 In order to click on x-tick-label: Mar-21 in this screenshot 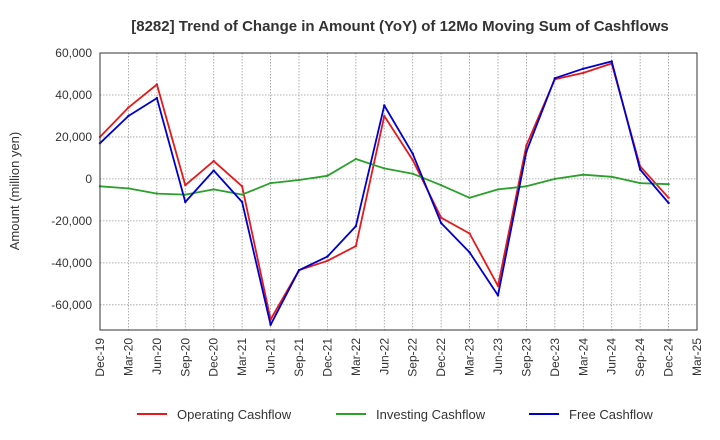, I will do `click(242, 357)`.